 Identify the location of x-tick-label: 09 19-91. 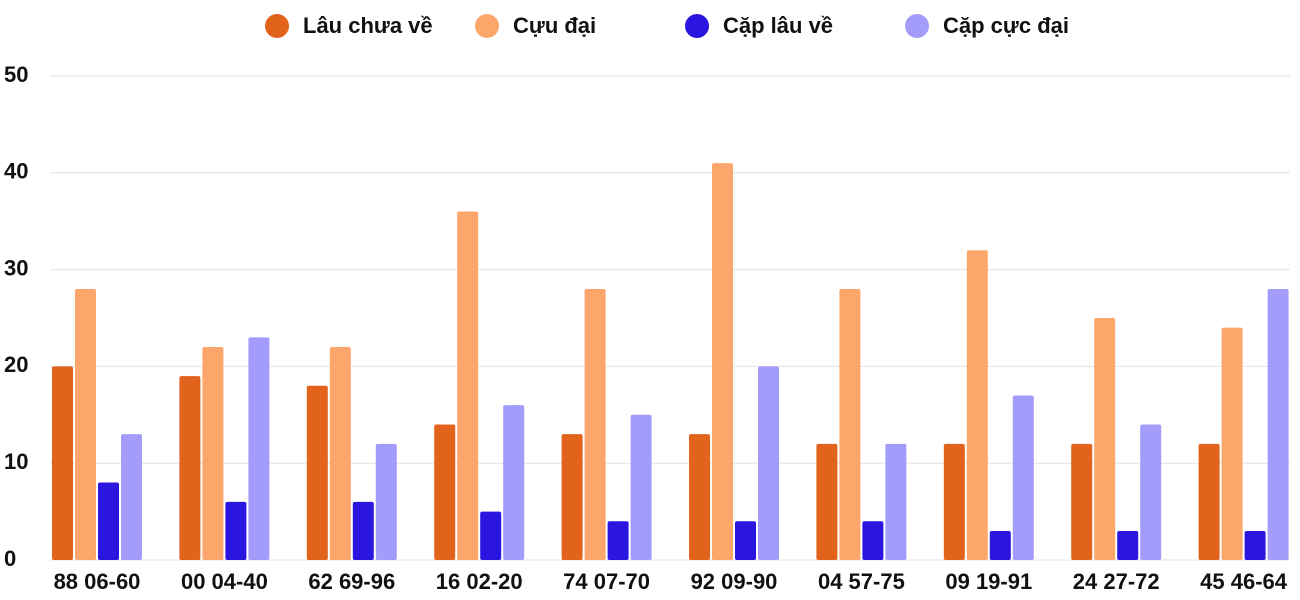
(988, 581).